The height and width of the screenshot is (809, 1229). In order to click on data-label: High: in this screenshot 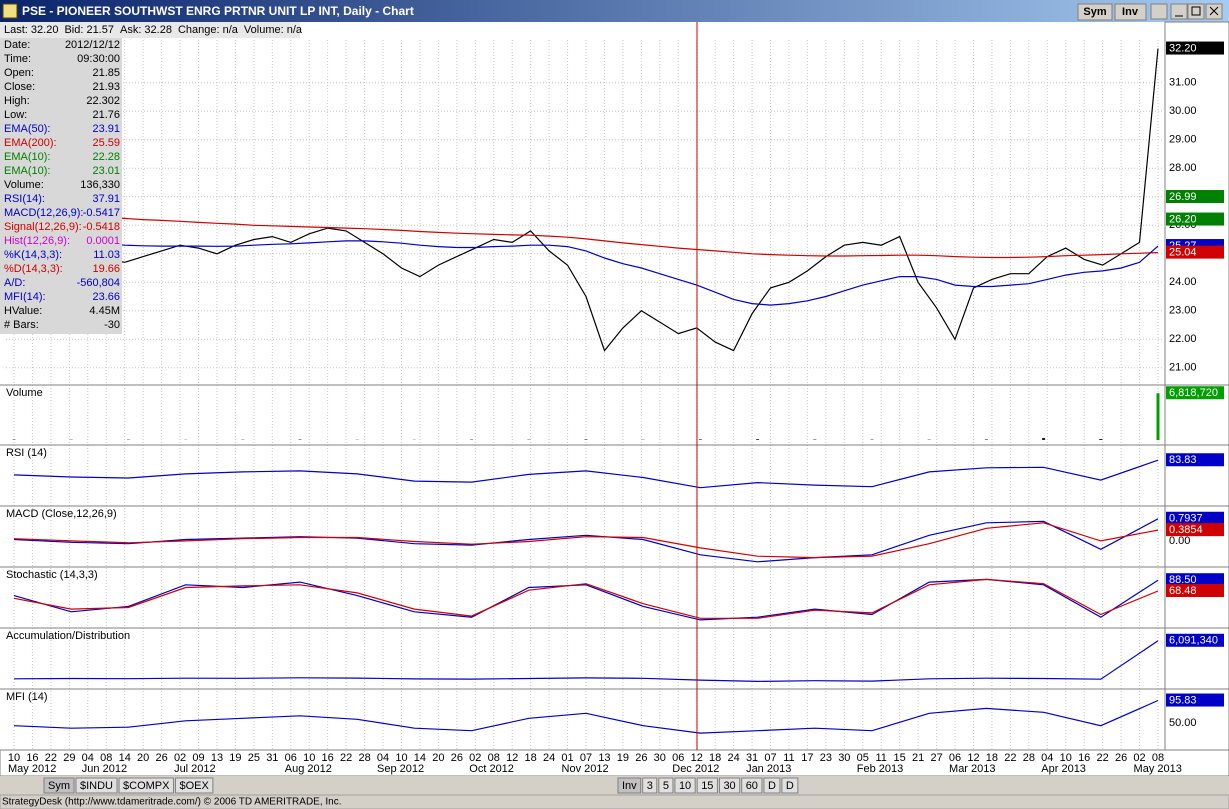, I will do `click(17, 101)`.